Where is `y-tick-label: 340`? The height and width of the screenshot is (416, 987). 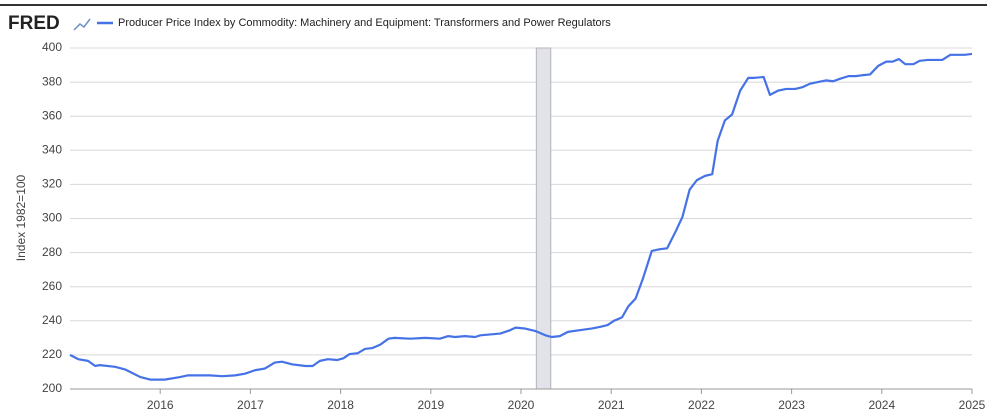 y-tick-label: 340 is located at coordinates (52, 149).